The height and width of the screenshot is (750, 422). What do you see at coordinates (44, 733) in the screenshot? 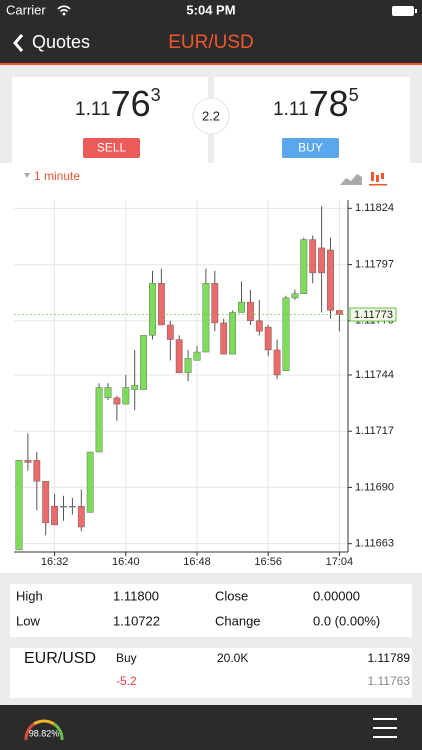
I see `margin-gauge: 98.82%` at bounding box center [44, 733].